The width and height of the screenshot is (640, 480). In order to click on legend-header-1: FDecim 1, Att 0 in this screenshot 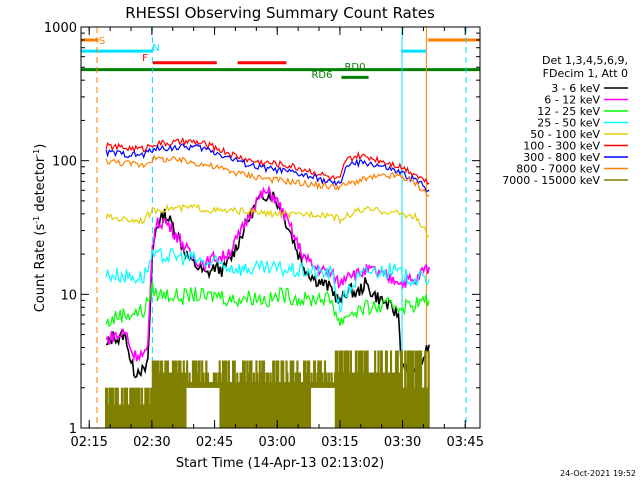, I will do `click(585, 73)`.